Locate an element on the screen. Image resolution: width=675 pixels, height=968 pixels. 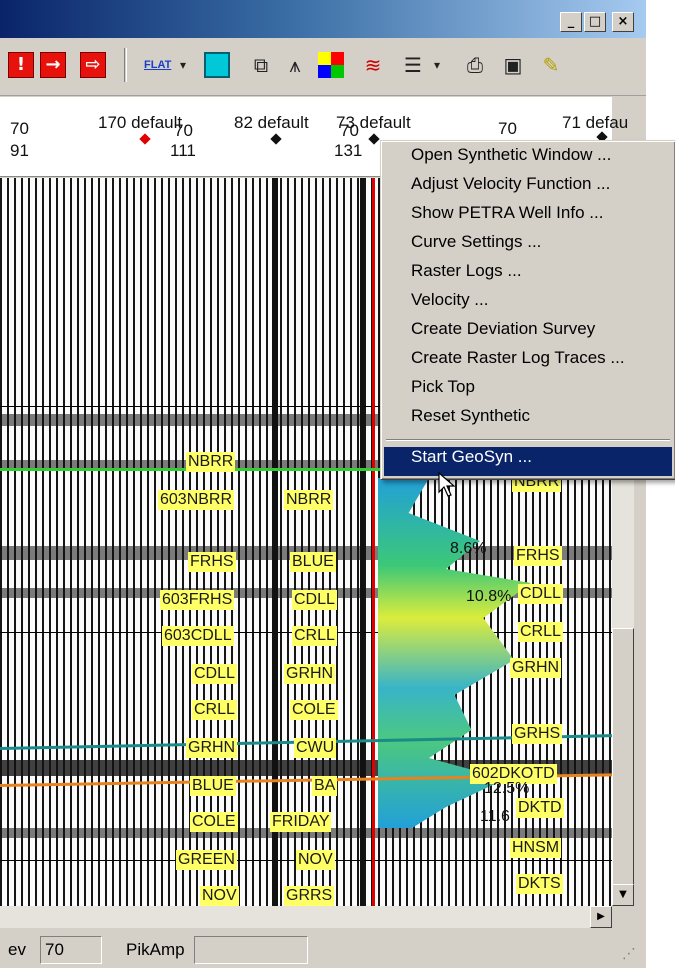
well-label: 170 default is located at coordinates (140, 122).